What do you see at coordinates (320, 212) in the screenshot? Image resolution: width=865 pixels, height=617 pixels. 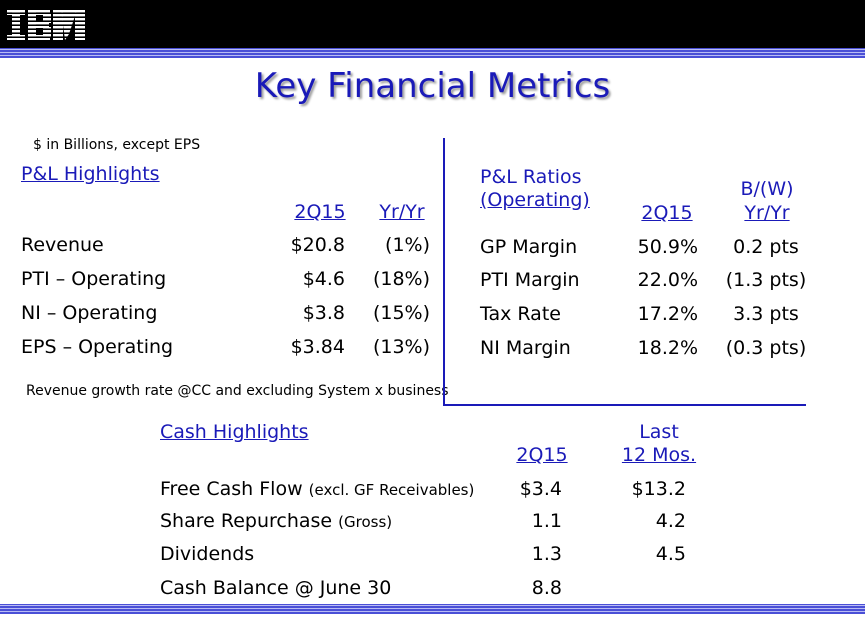 I see `pl-col-2q15: 2Q15` at bounding box center [320, 212].